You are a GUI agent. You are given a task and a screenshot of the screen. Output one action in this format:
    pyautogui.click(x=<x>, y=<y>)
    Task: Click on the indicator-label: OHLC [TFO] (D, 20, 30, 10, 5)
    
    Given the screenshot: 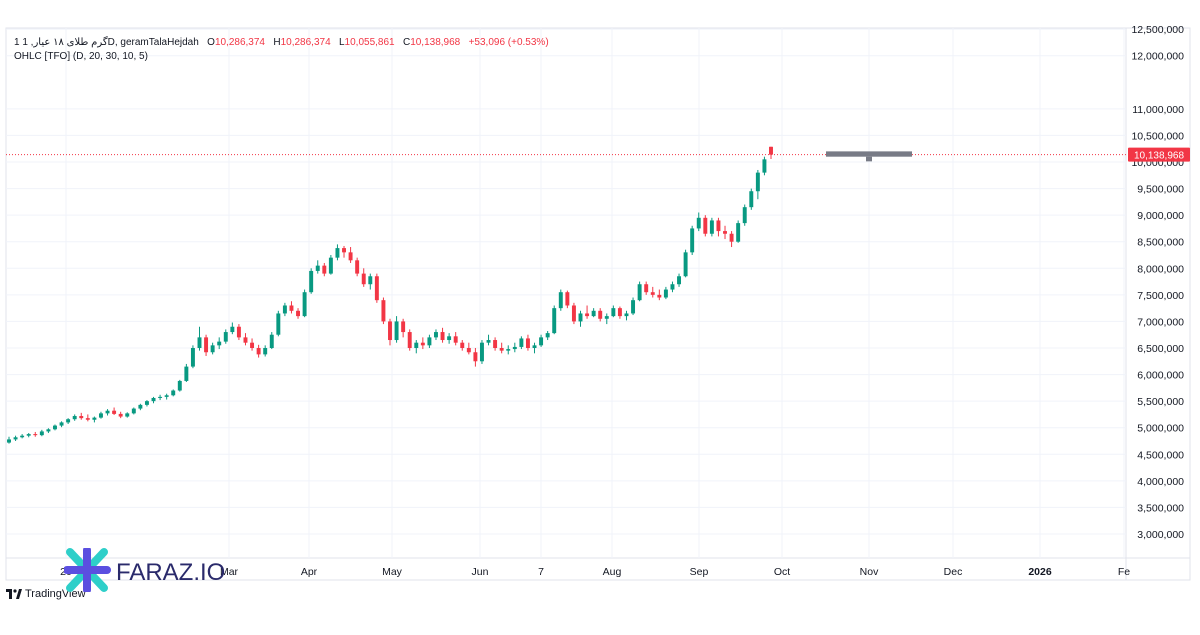 What is the action you would take?
    pyautogui.click(x=81, y=56)
    